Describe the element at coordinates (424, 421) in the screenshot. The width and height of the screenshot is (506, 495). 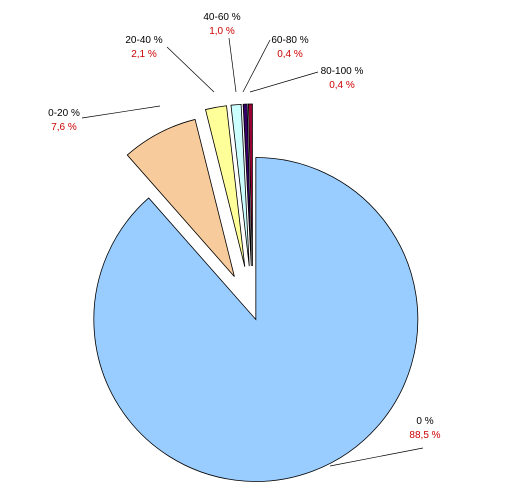
I see `slice-category-label-1: 0 %` at that location.